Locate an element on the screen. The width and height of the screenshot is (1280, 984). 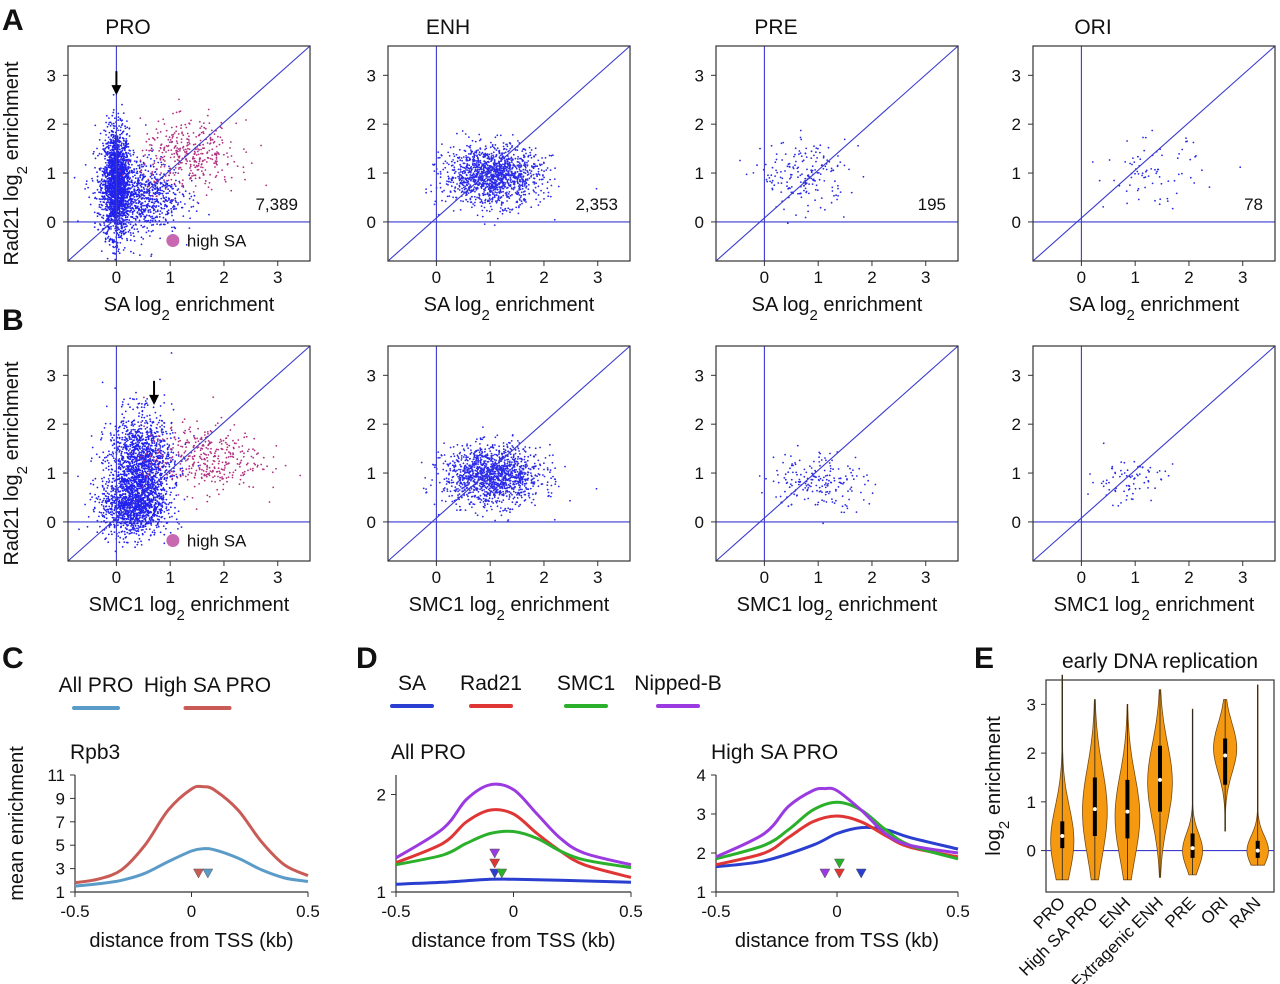
panel-label-D: D is located at coordinates (367, 658).